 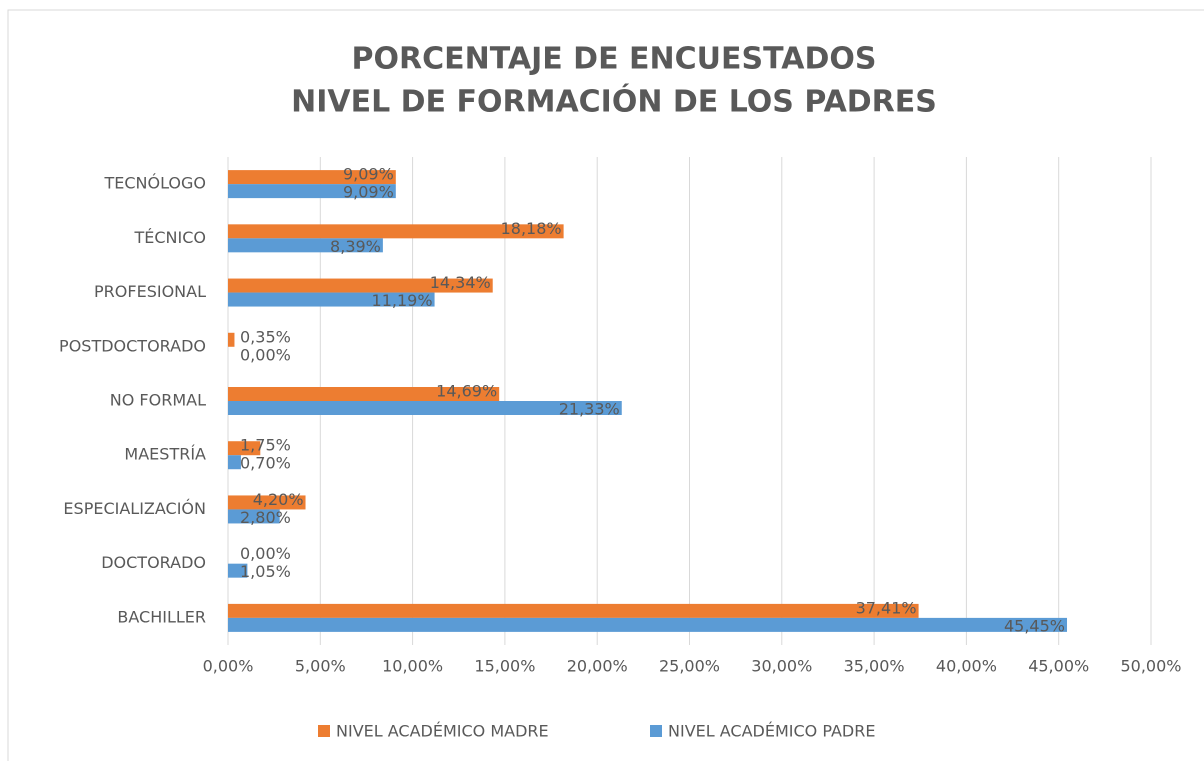 What do you see at coordinates (781, 666) in the screenshot?
I see `x-tick-label: 30,00%` at bounding box center [781, 666].